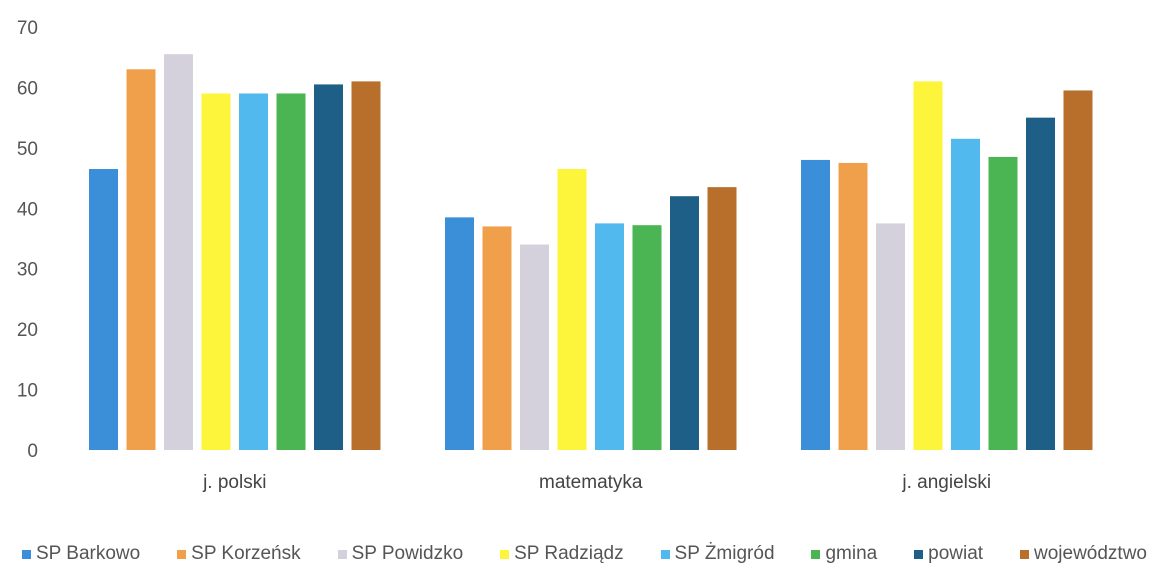 This screenshot has height=571, width=1150. Describe the element at coordinates (956, 553) in the screenshot. I see `legend-label: powiat` at that location.